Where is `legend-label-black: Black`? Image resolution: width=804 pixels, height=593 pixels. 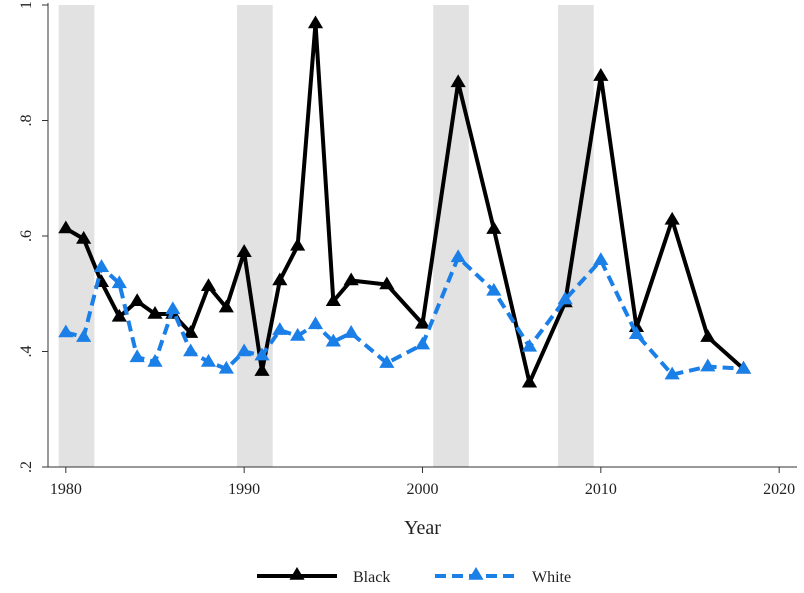
legend-label-black: Black is located at coordinates (371, 577).